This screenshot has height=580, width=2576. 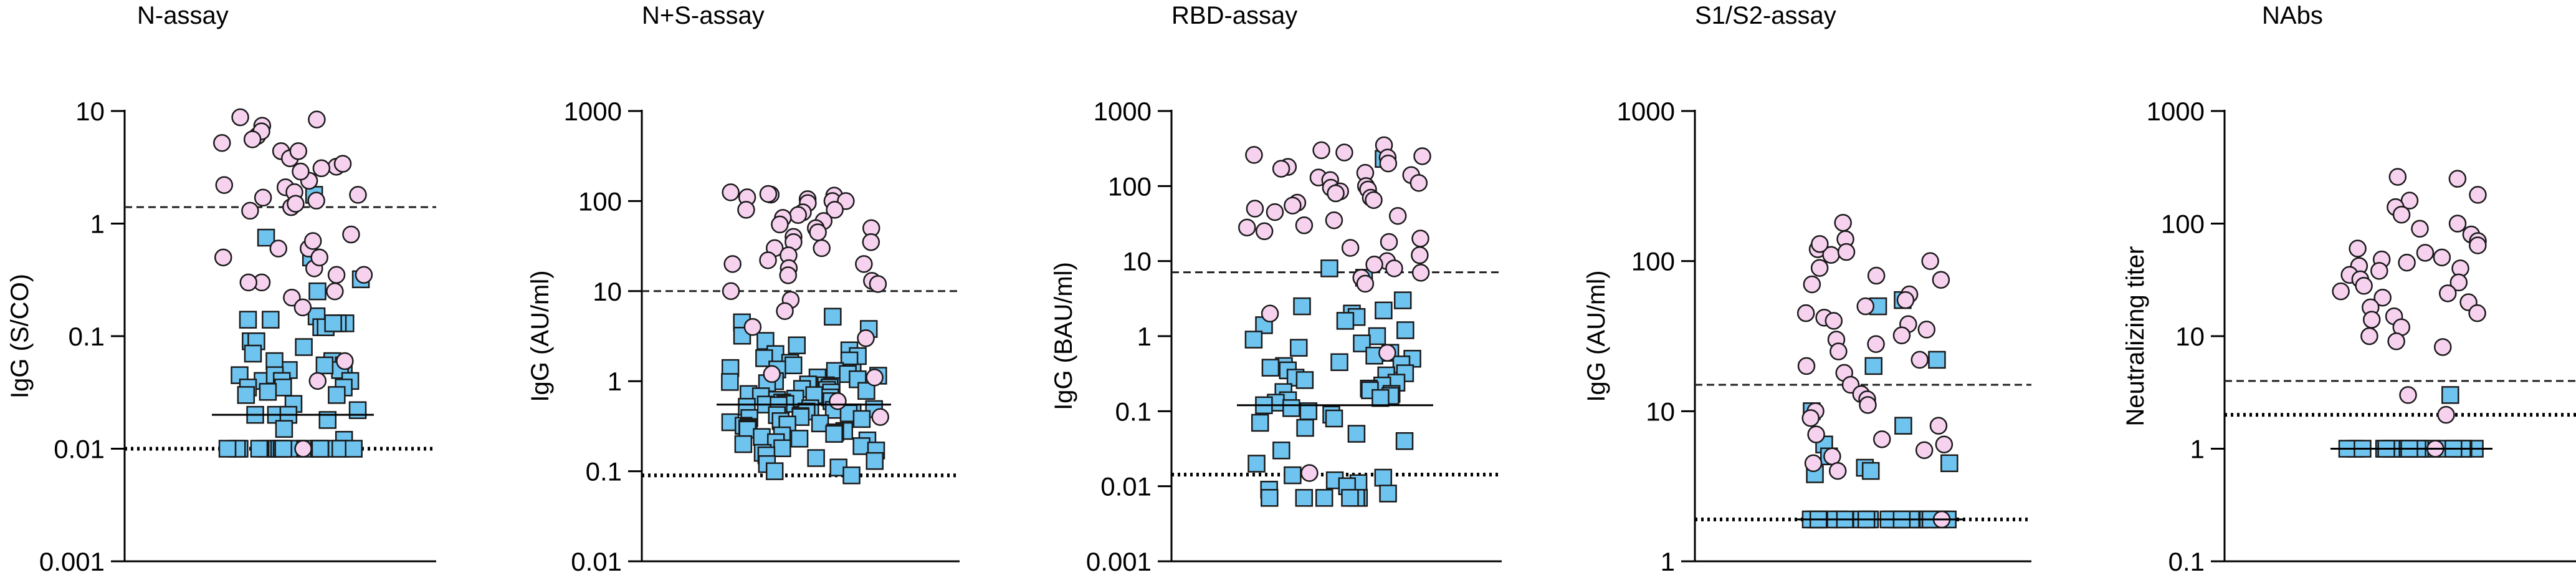 What do you see at coordinates (1766, 15) in the screenshot?
I see `panel-title: S1/S2-assay` at bounding box center [1766, 15].